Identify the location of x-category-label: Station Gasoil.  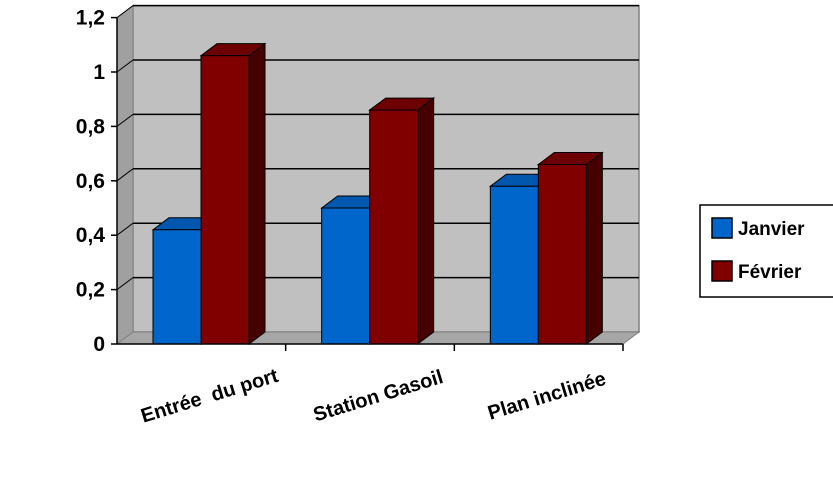
(378, 396).